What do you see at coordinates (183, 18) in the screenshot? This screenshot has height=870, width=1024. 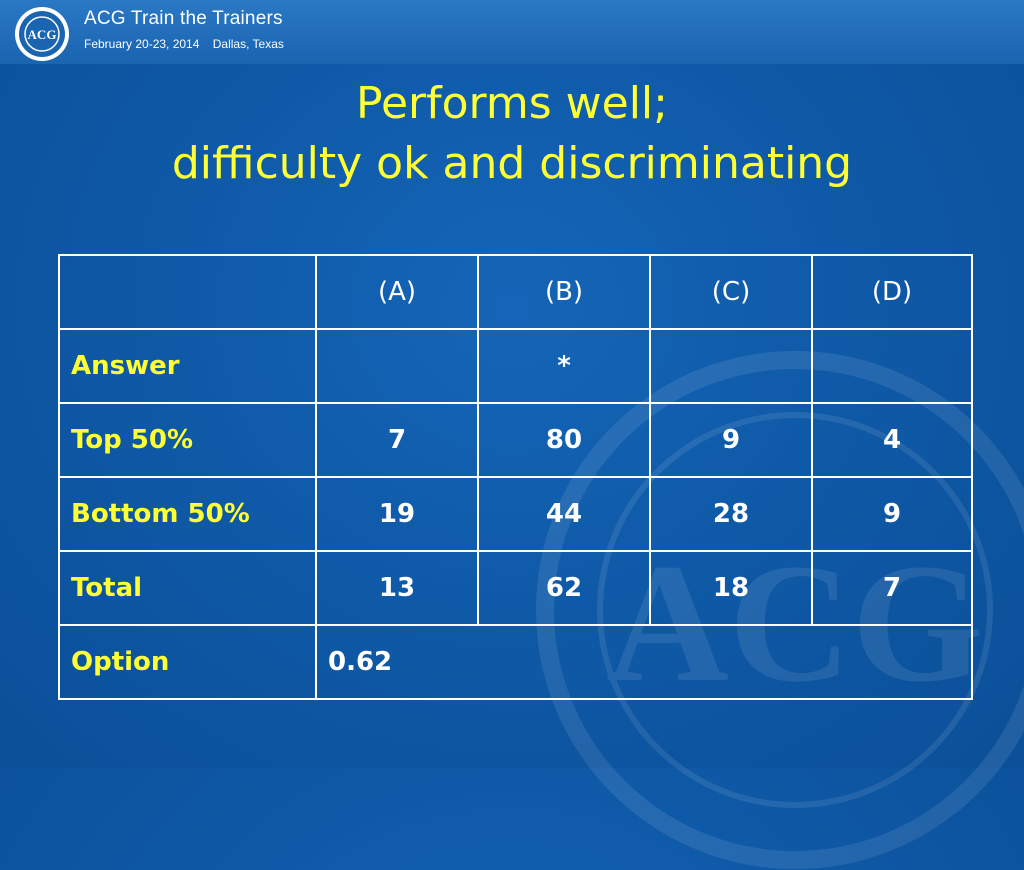 I see `conference-title: ACG Train the Trainers` at bounding box center [183, 18].